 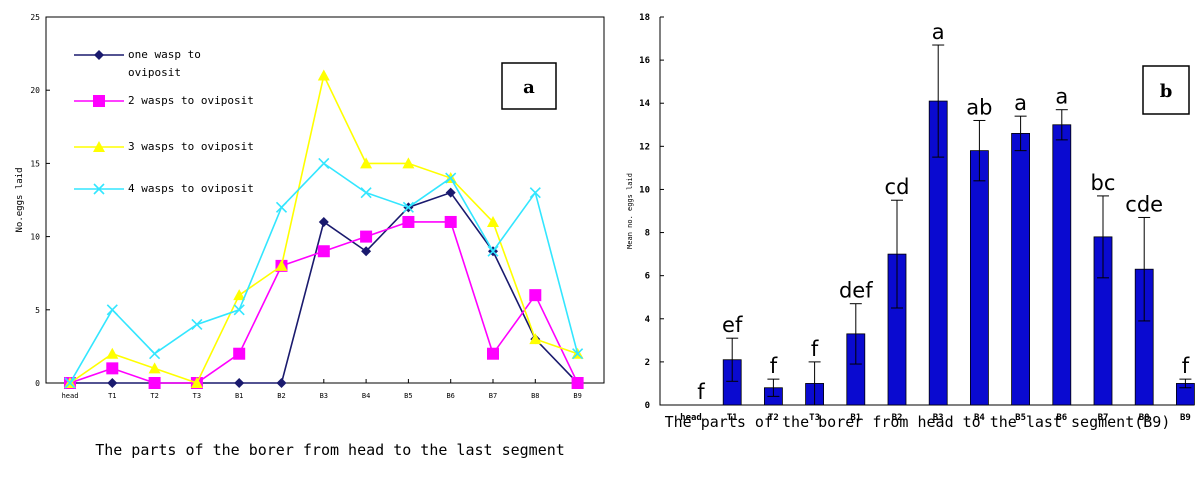 I want to click on y-tick-label: 15, so click(x=35, y=163).